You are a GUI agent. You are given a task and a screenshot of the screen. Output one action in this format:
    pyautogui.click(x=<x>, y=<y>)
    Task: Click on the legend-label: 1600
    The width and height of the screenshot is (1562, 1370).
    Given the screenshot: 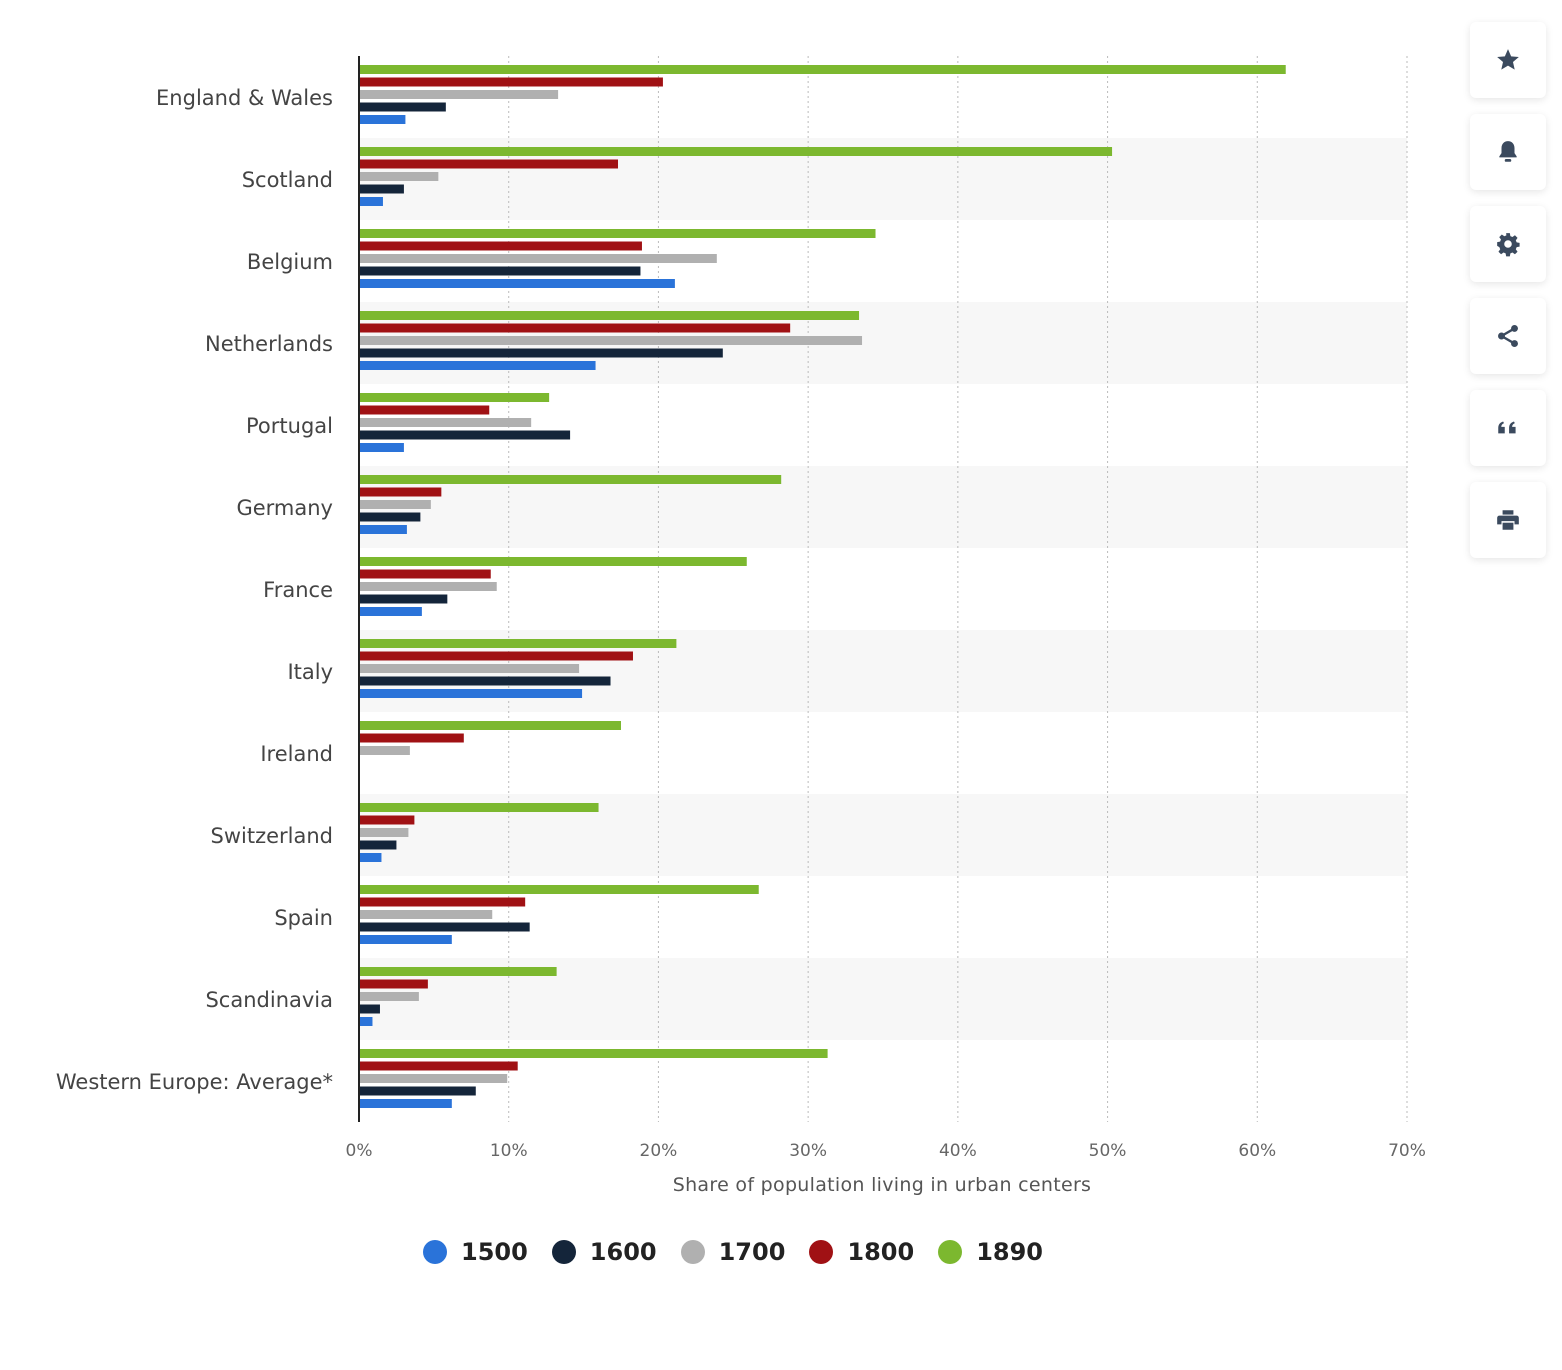 What is the action you would take?
    pyautogui.click(x=623, y=1252)
    